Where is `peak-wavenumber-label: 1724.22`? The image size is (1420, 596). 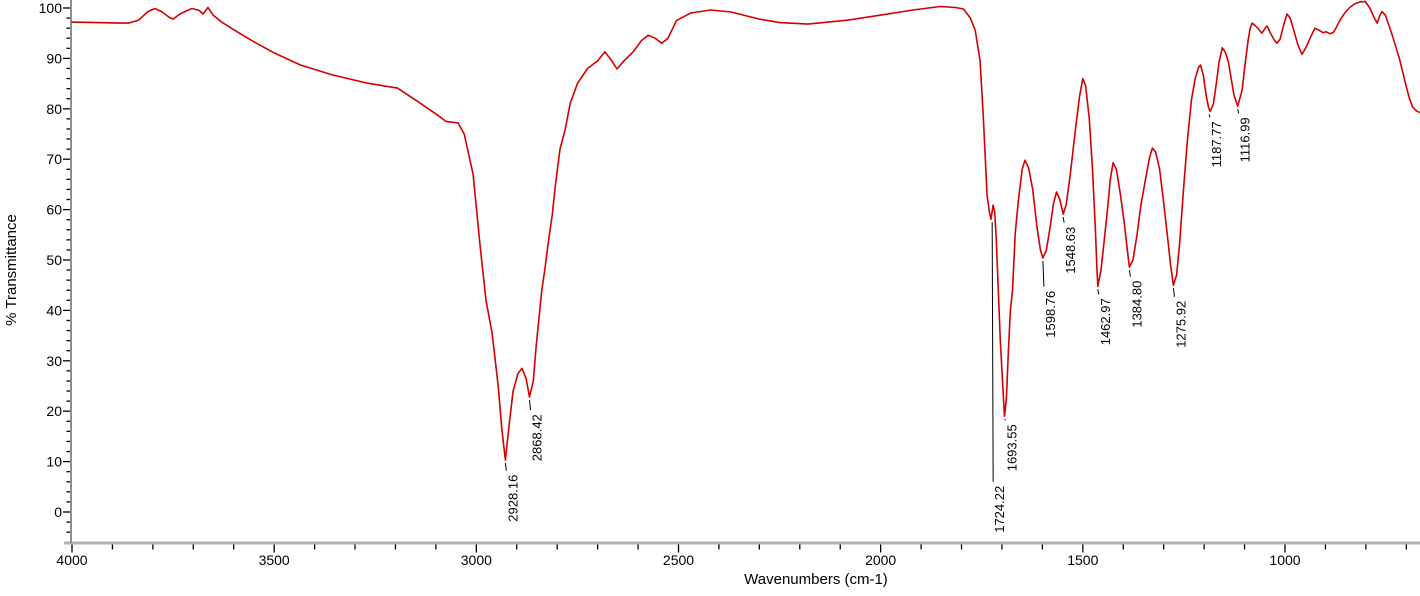 peak-wavenumber-label: 1724.22 is located at coordinates (999, 509).